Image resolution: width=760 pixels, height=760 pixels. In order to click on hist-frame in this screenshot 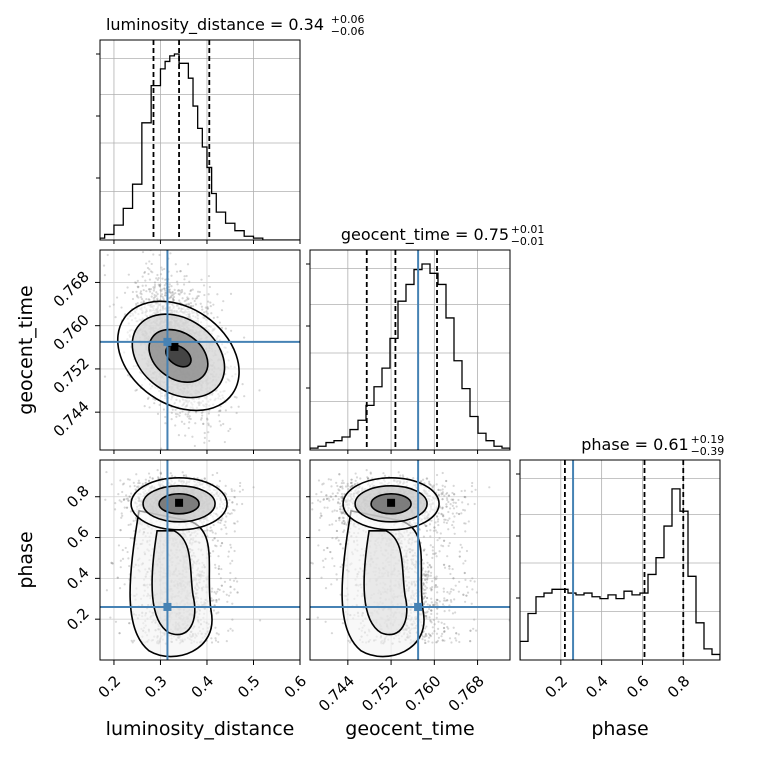, I will do `click(200, 140)`.